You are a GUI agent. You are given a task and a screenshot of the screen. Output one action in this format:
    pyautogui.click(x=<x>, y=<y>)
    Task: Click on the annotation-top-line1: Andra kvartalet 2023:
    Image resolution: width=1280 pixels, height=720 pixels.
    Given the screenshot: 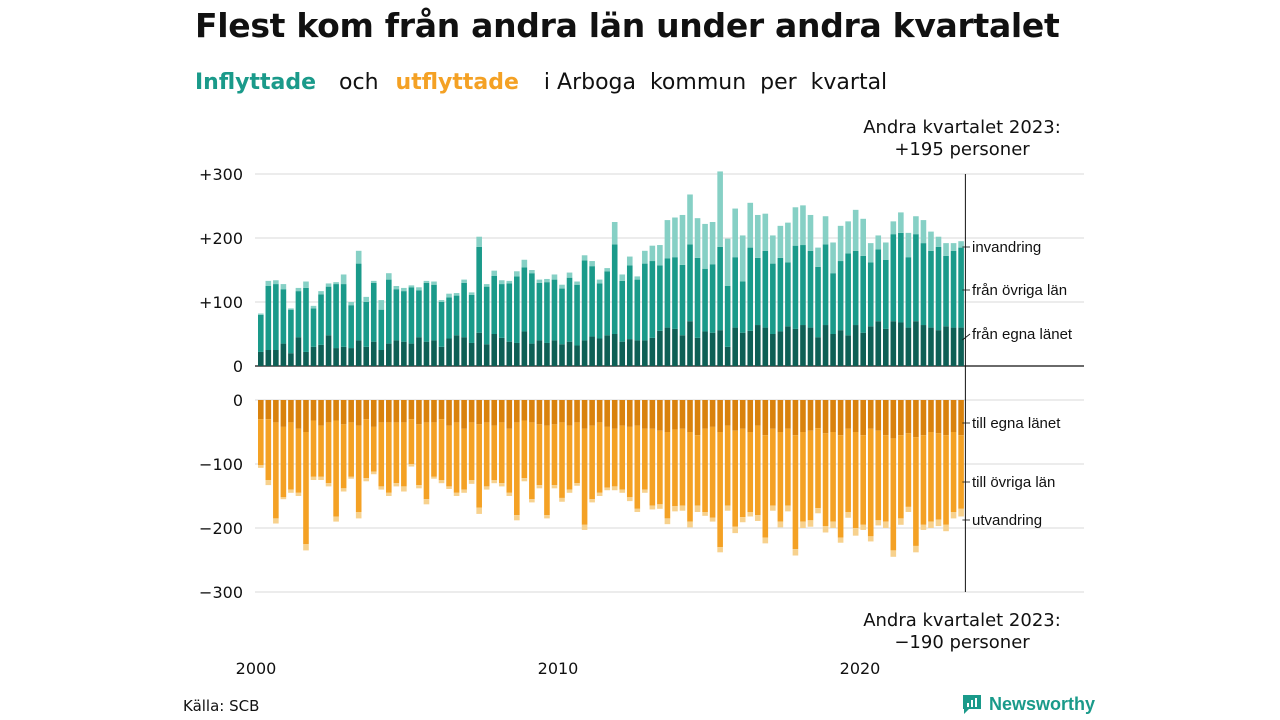 What is the action you would take?
    pyautogui.click(x=962, y=127)
    